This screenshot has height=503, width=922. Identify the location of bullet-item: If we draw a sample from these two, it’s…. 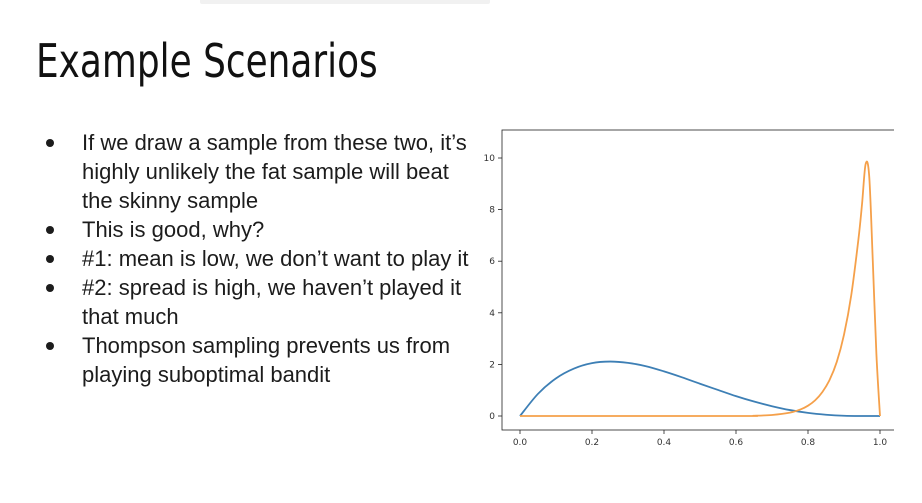
(260, 171).